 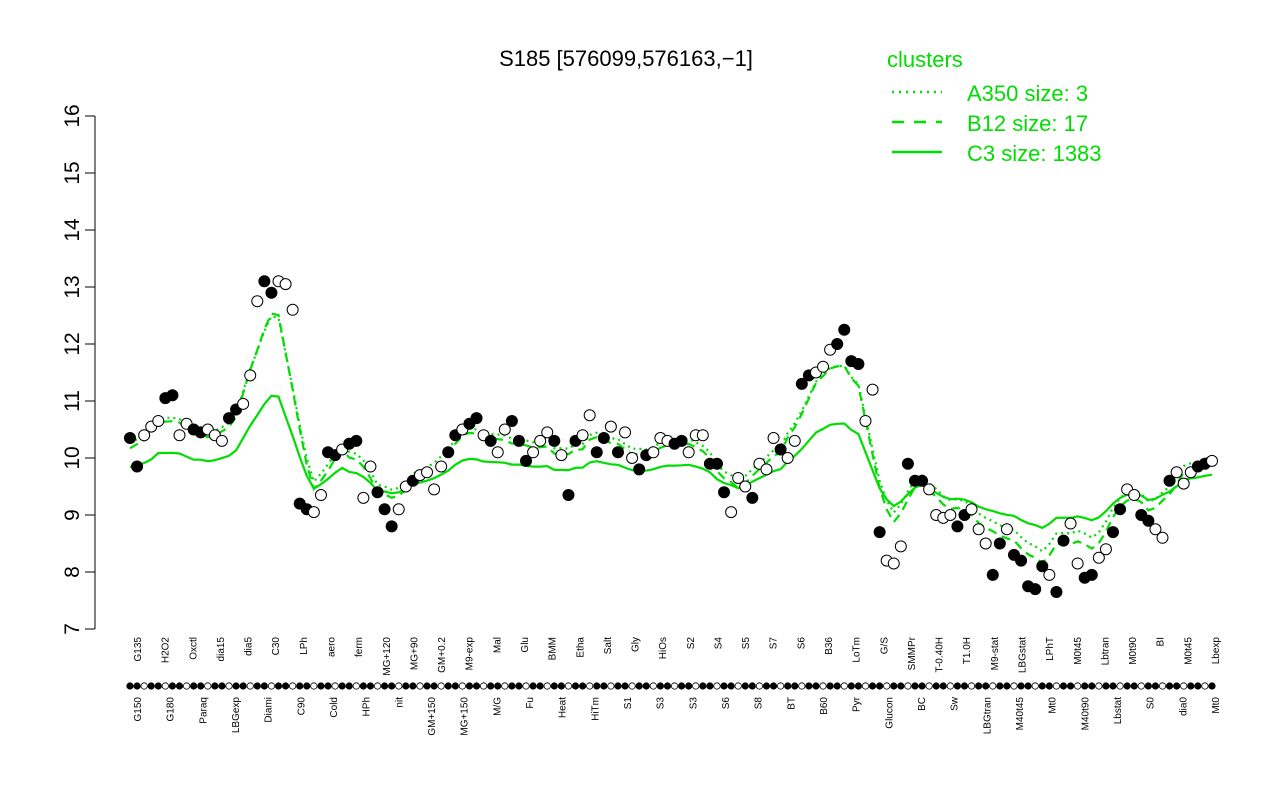 I want to click on x-tick-label: ferm, so click(x=359, y=647).